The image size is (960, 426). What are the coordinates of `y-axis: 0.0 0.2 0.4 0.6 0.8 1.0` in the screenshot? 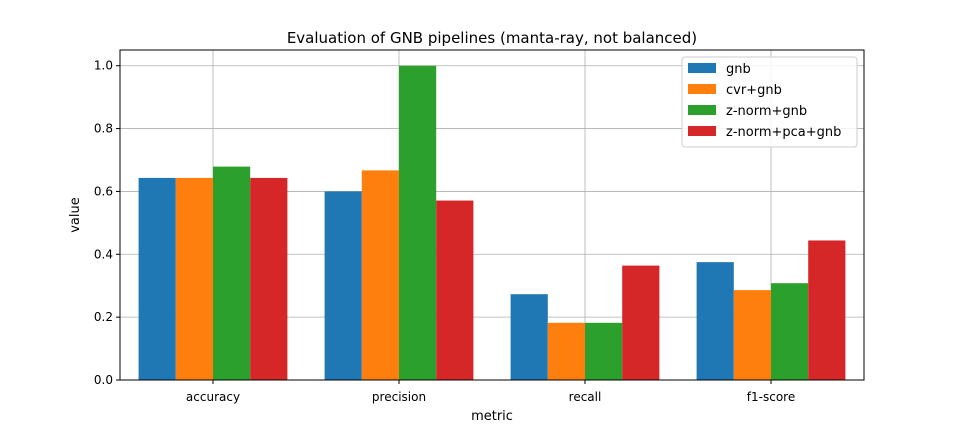 It's located at (107, 223).